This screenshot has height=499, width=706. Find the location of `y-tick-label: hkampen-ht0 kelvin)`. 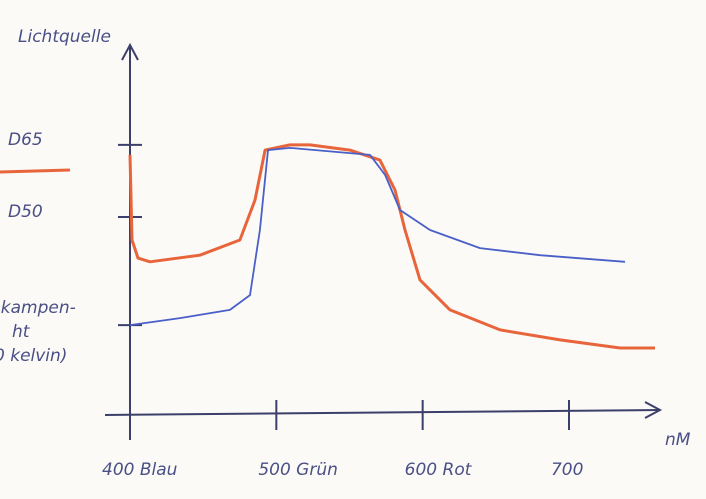

y-tick-label: hkampen-ht0 kelvin) is located at coordinates (38, 332).